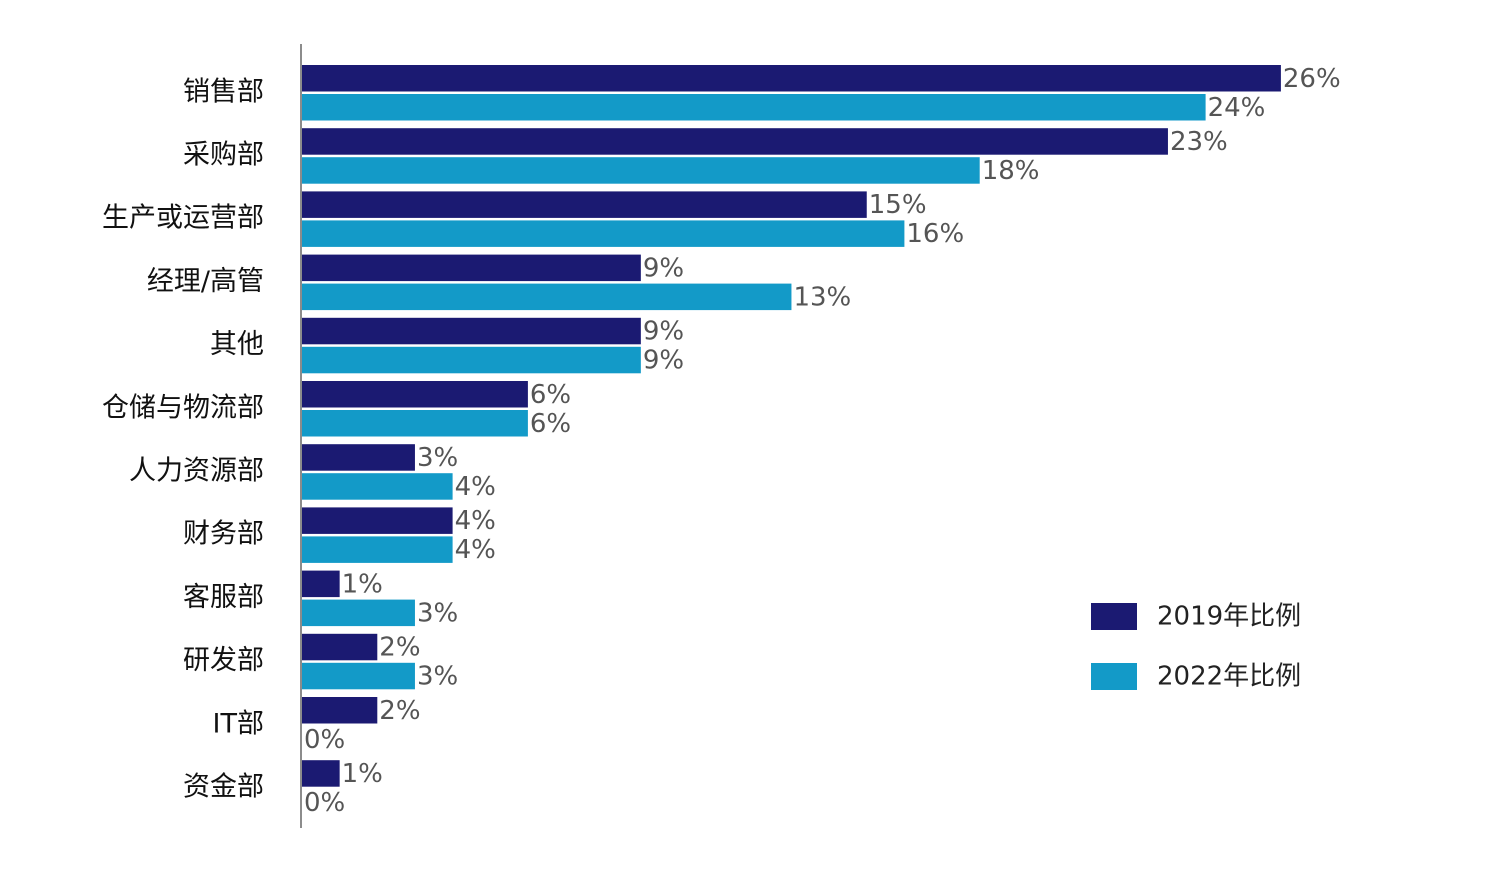 The height and width of the screenshot is (880, 1500). I want to click on category-label: 财务部, so click(223, 534).